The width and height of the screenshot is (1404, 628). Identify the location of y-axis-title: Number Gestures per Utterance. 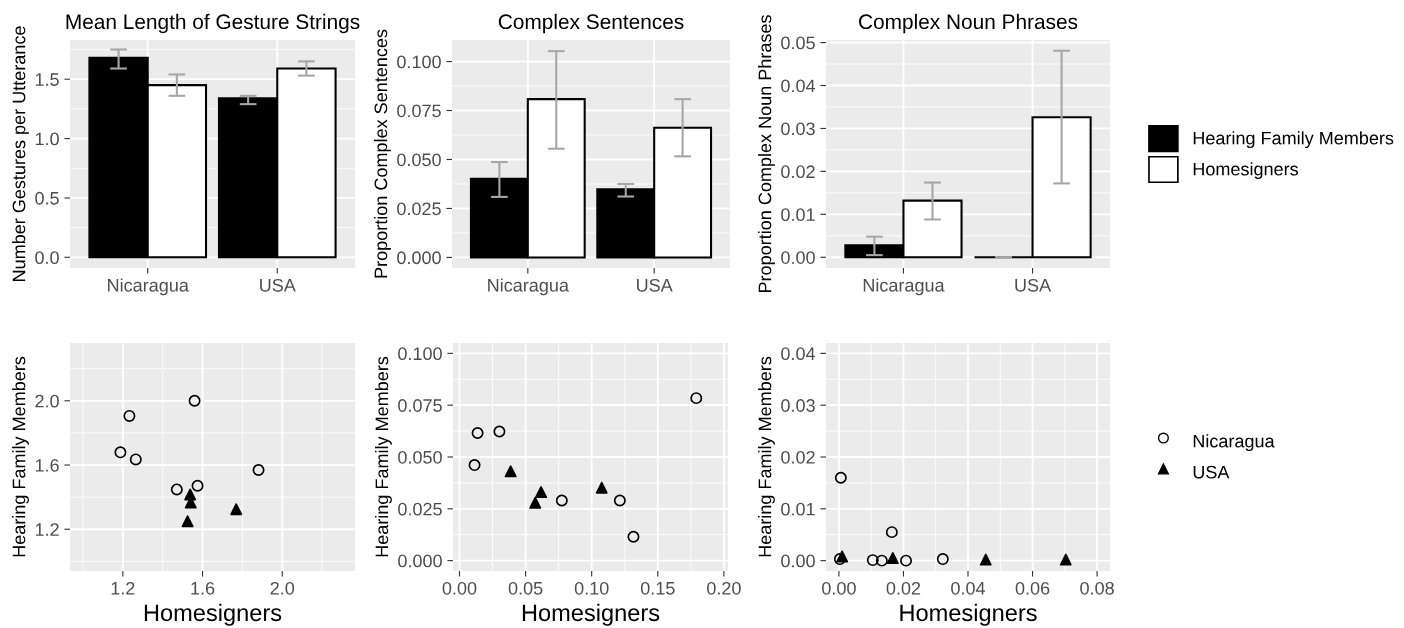
(20, 153).